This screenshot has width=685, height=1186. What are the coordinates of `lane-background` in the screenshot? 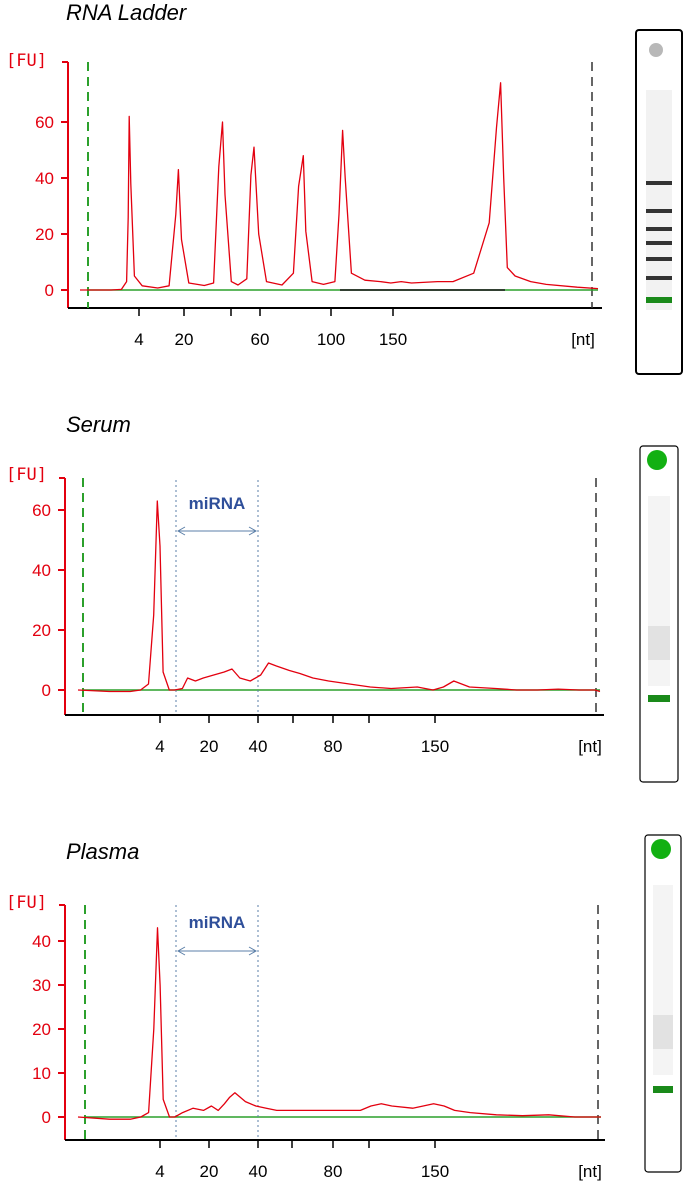 It's located at (659, 200).